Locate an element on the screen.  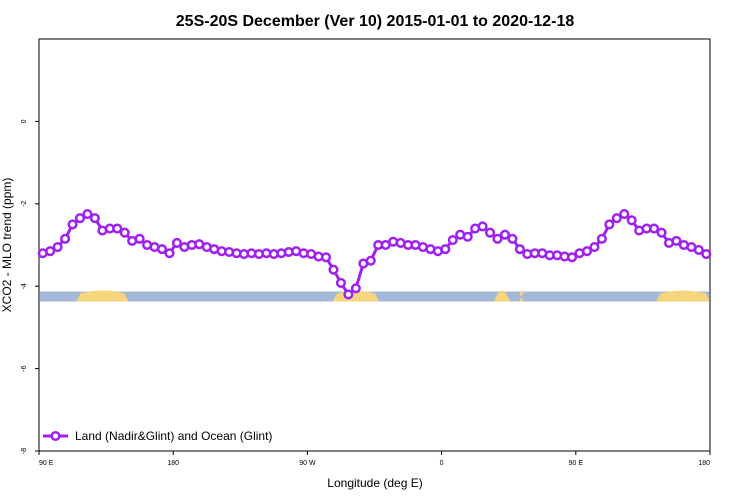
y-axis: 0 -2 -4 -6 -8 is located at coordinates (30, 286).